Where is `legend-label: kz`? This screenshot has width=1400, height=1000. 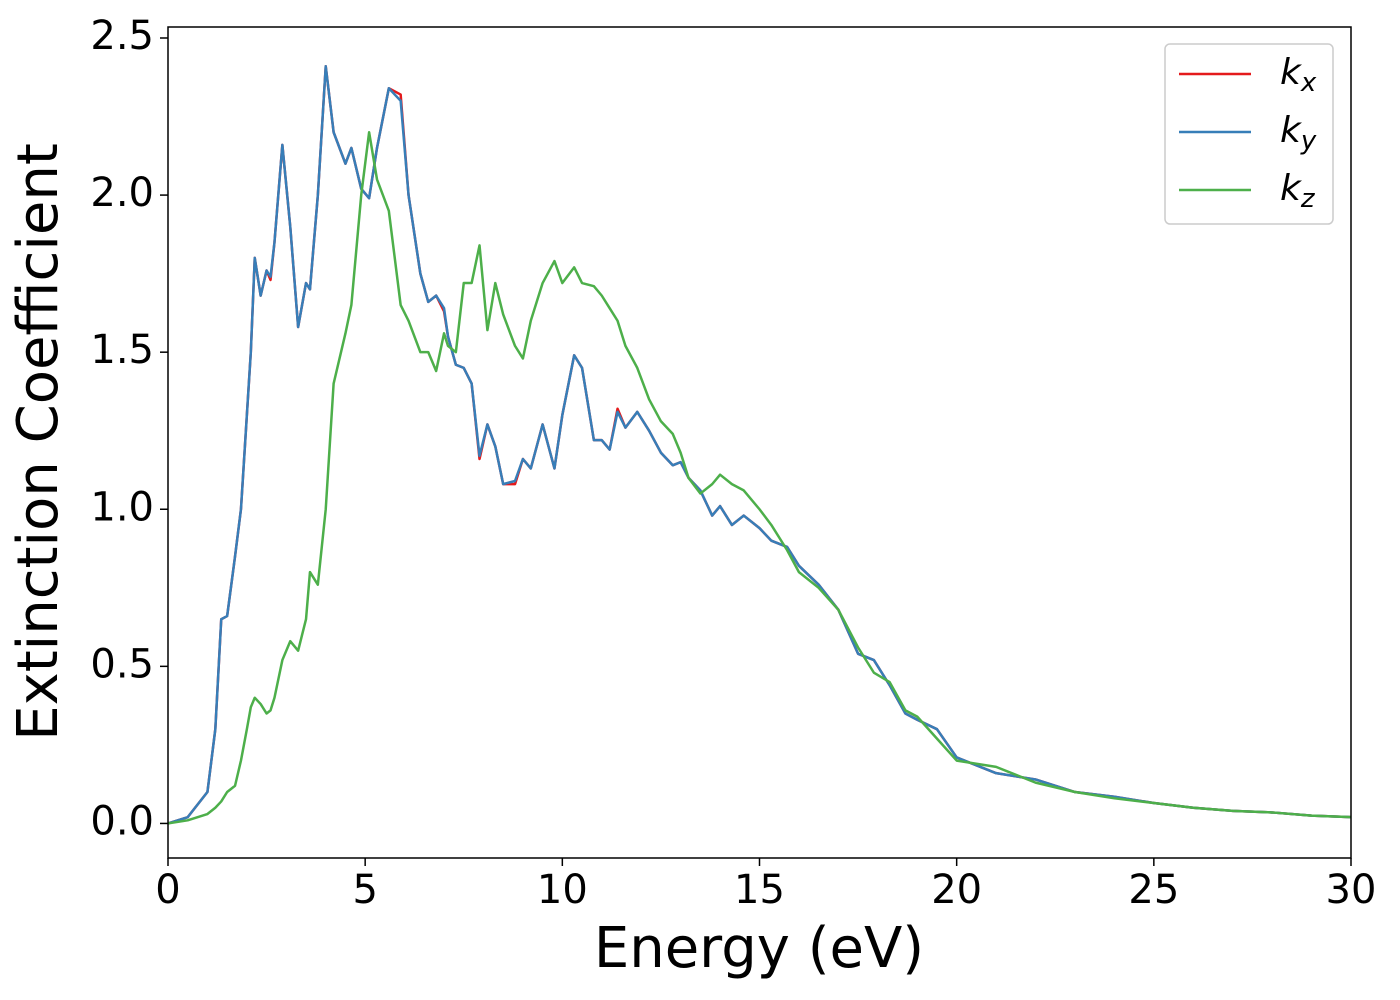 legend-label: kz is located at coordinates (1298, 191).